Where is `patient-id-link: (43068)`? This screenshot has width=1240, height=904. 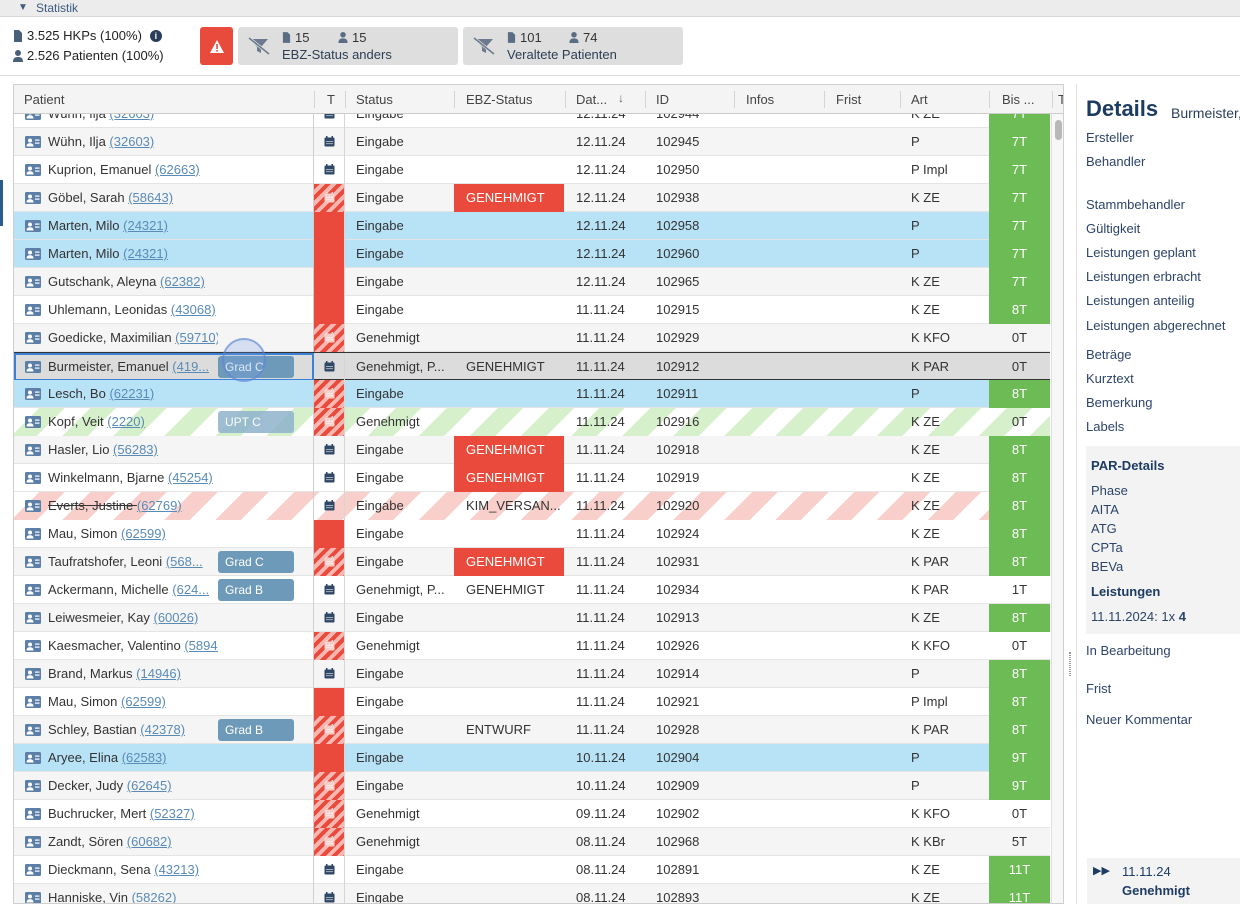
patient-id-link: (43068) is located at coordinates (193, 309).